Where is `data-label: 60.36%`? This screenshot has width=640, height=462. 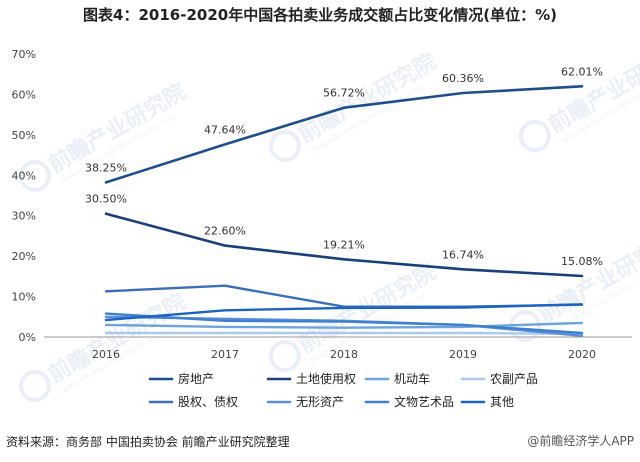 data-label: 60.36% is located at coordinates (463, 78).